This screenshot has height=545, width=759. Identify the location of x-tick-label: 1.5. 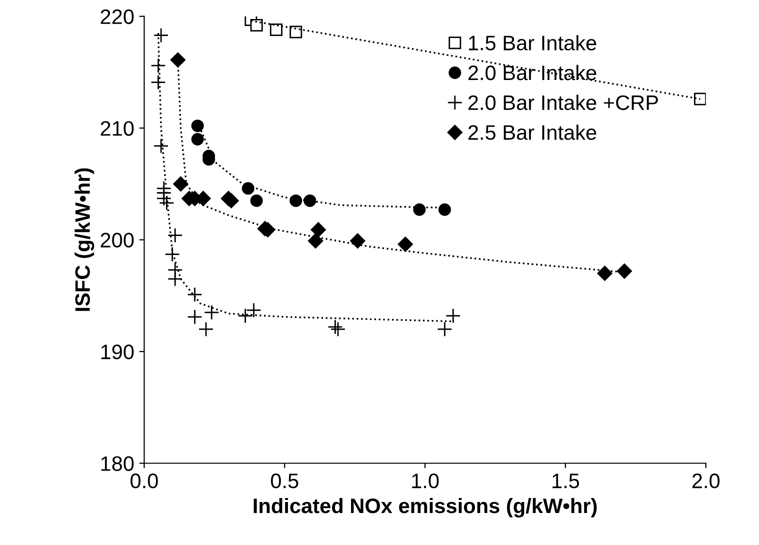
(566, 481).